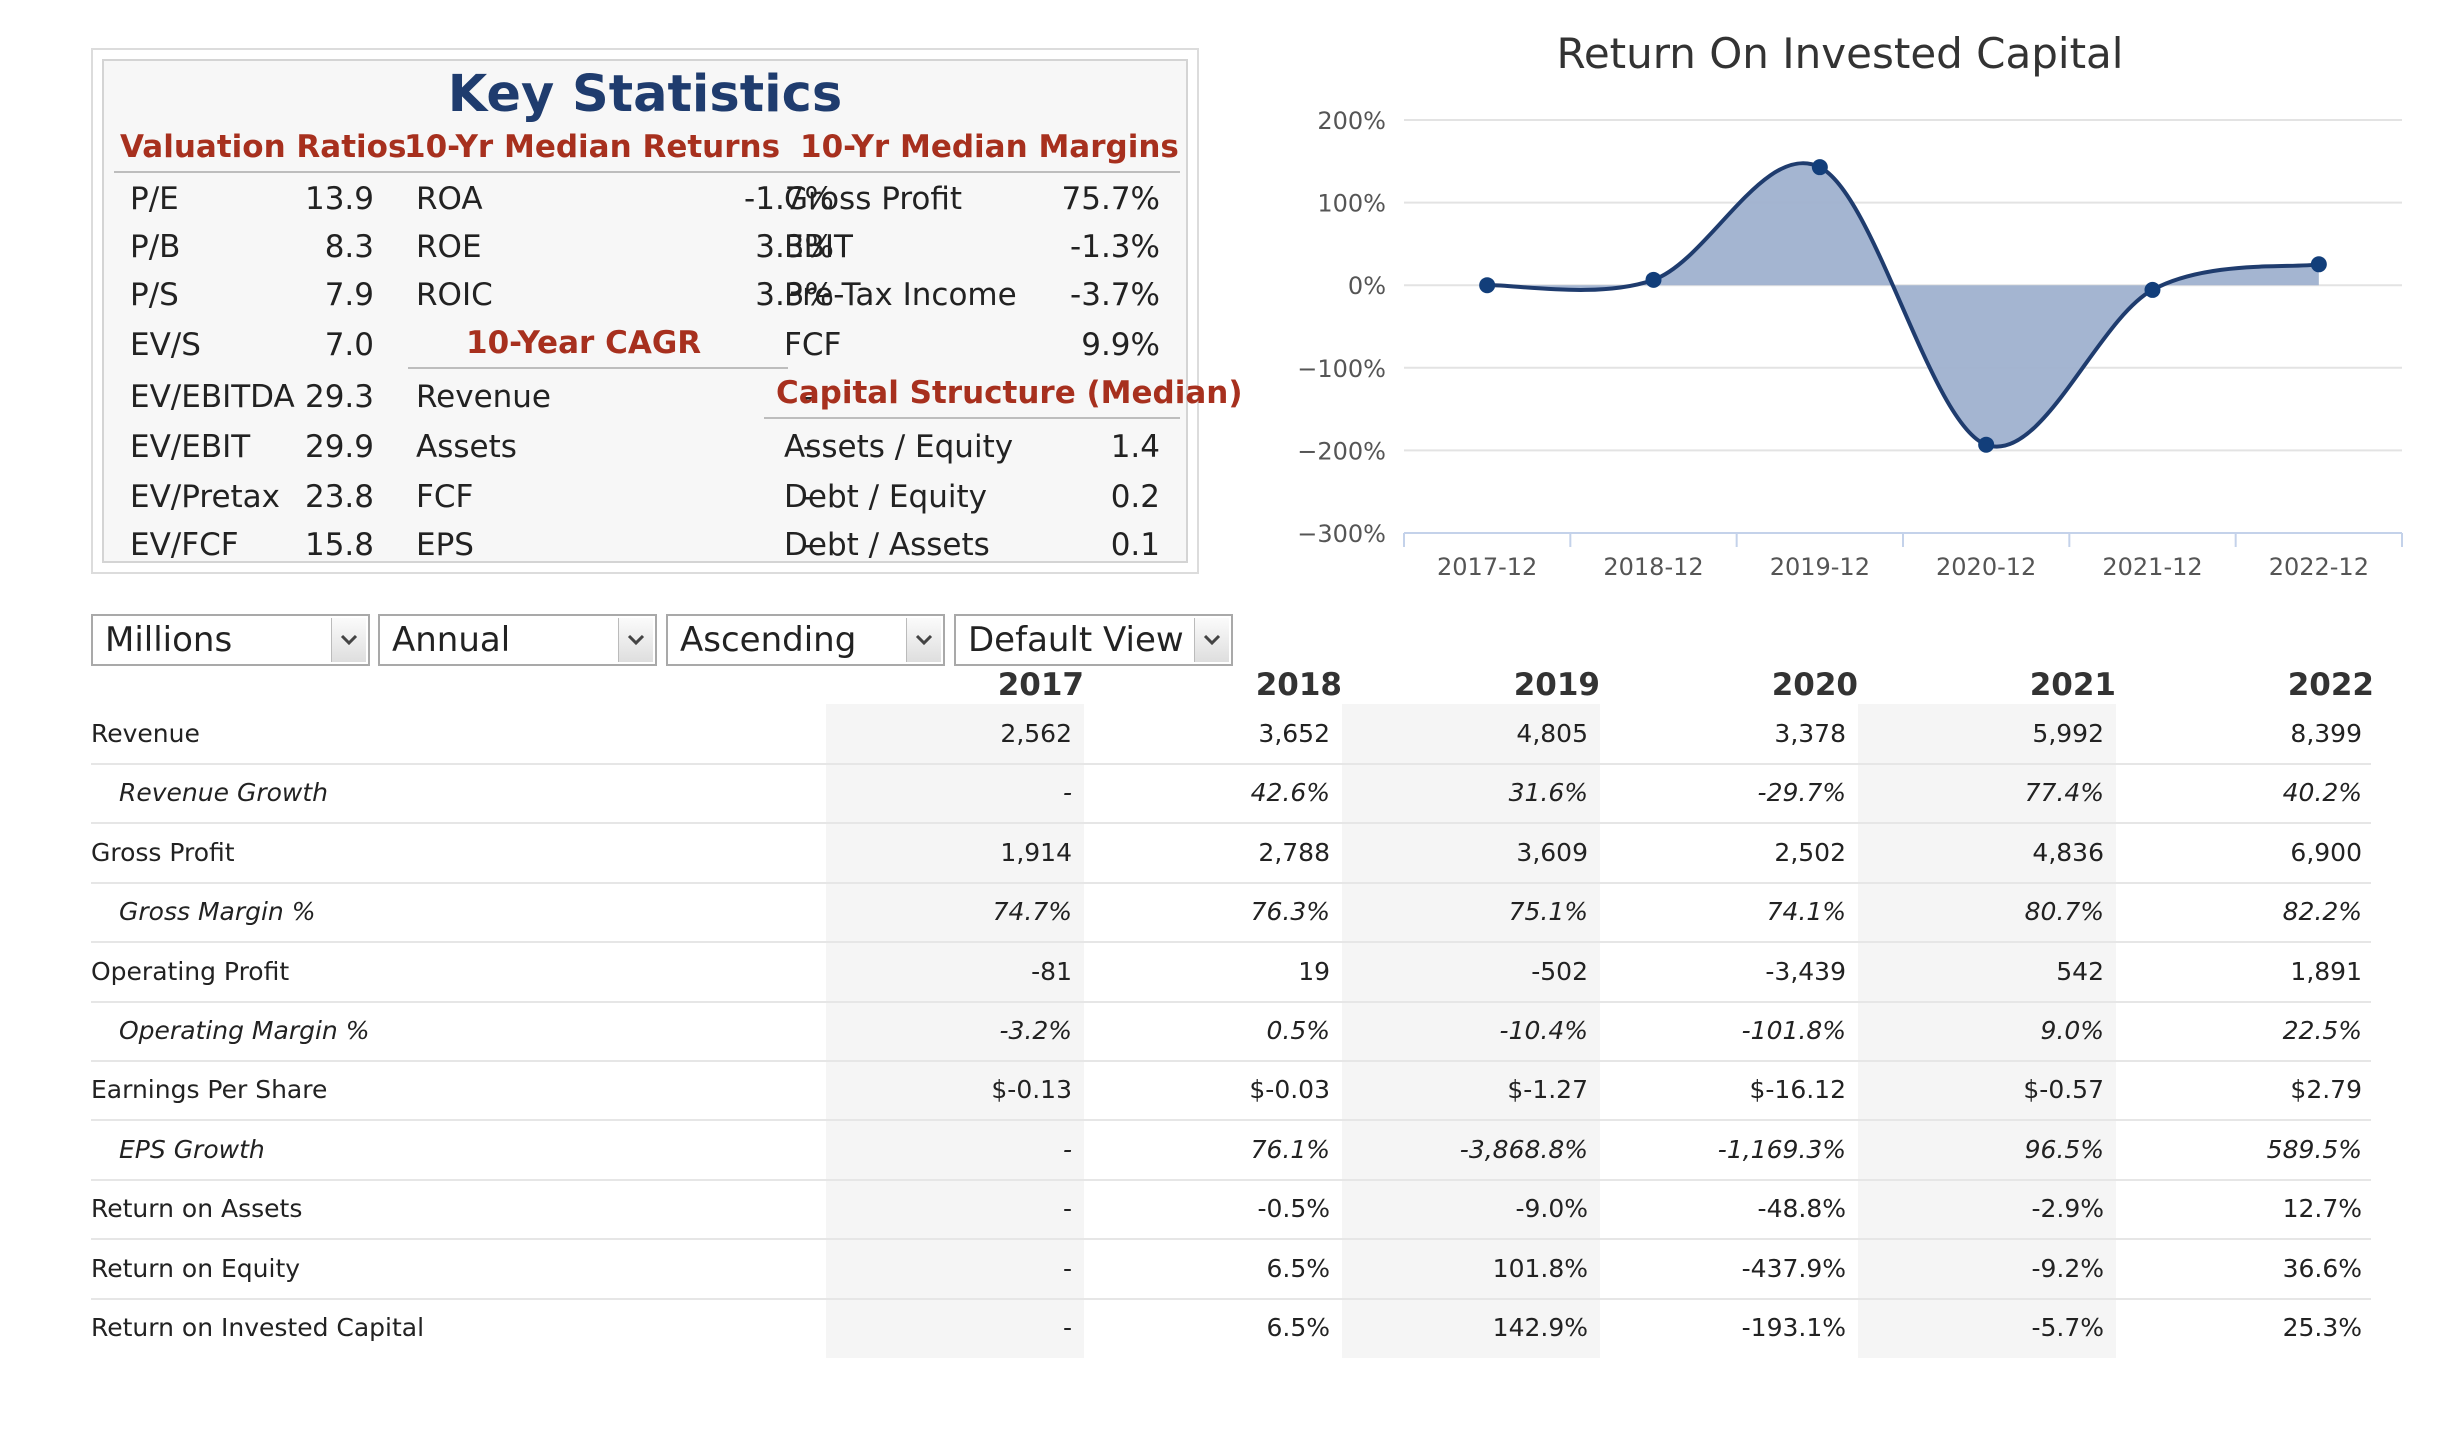  What do you see at coordinates (349, 295) in the screenshot?
I see `ratio-value: 7.9` at bounding box center [349, 295].